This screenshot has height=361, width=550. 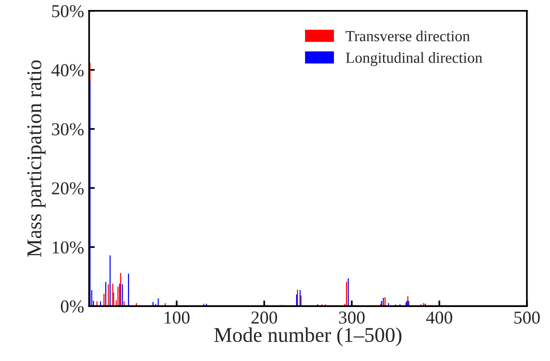 I want to click on x-tick-label: 300, so click(x=352, y=318).